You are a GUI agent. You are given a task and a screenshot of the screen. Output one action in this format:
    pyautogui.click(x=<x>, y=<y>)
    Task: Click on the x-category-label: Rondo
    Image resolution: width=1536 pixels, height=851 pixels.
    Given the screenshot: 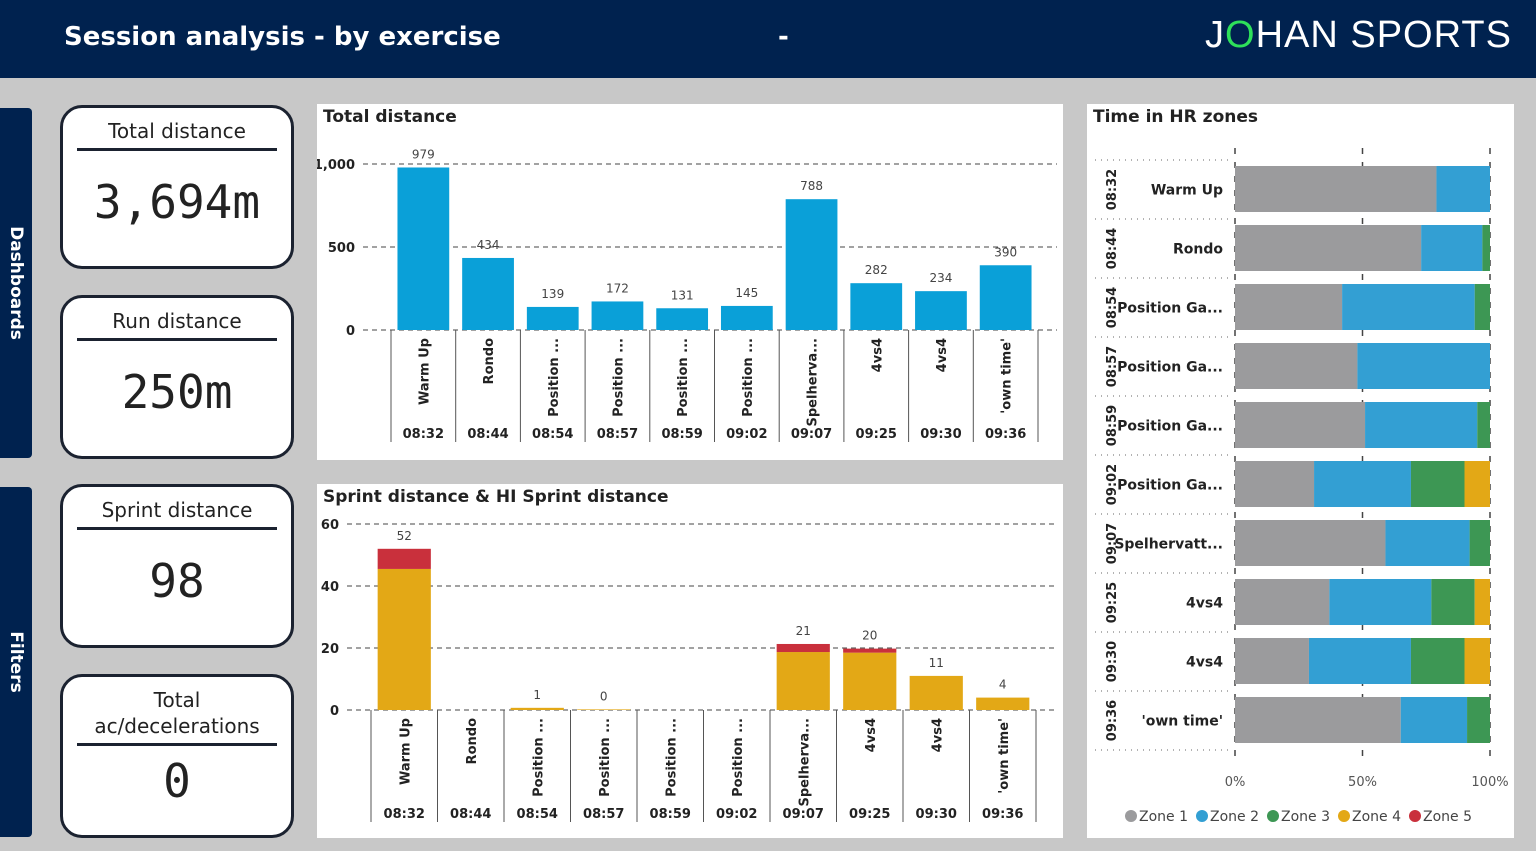 What is the action you would take?
    pyautogui.click(x=489, y=361)
    